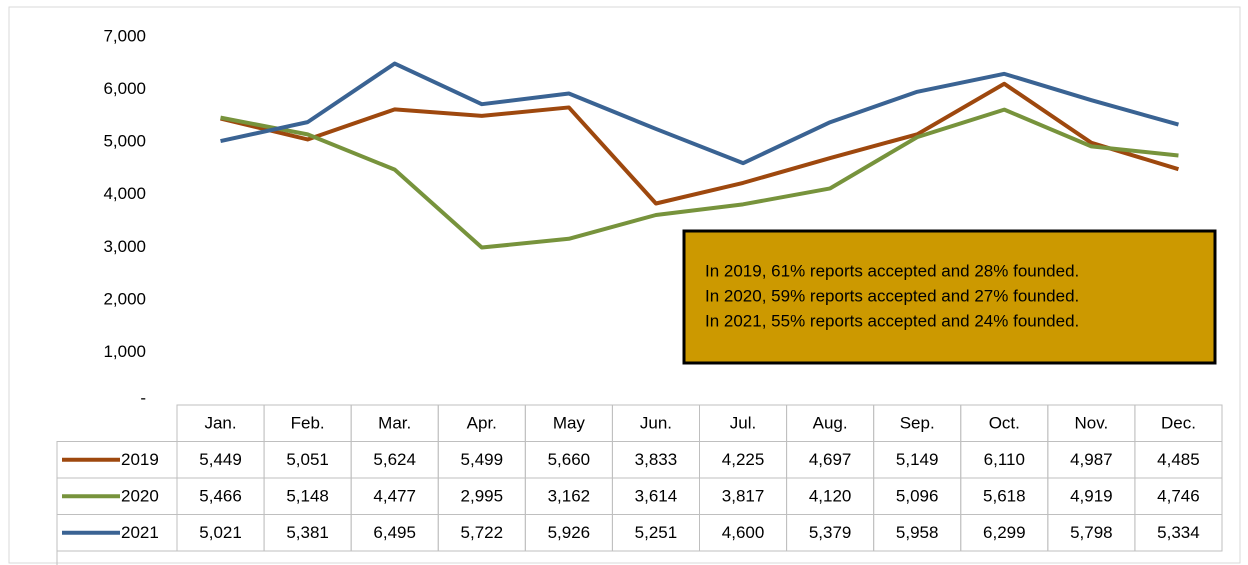 This screenshot has width=1248, height=565. What do you see at coordinates (124, 246) in the screenshot?
I see `y-tick-label: 3,000` at bounding box center [124, 246].